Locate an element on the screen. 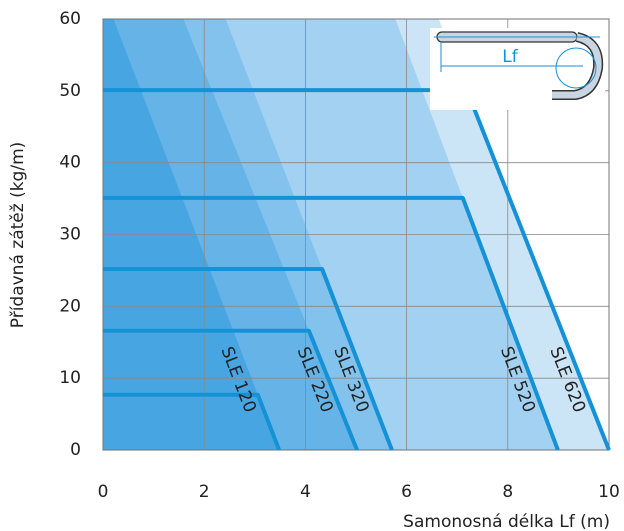 The width and height of the screenshot is (624, 531). inset-circle is located at coordinates (576, 68).